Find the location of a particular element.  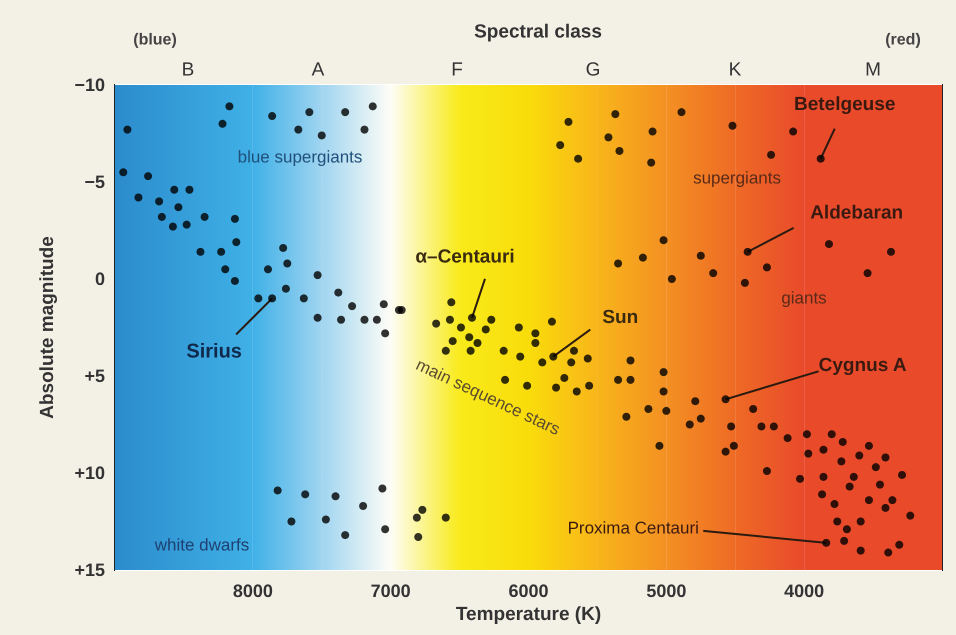

text: (blue) is located at coordinates (155, 40).